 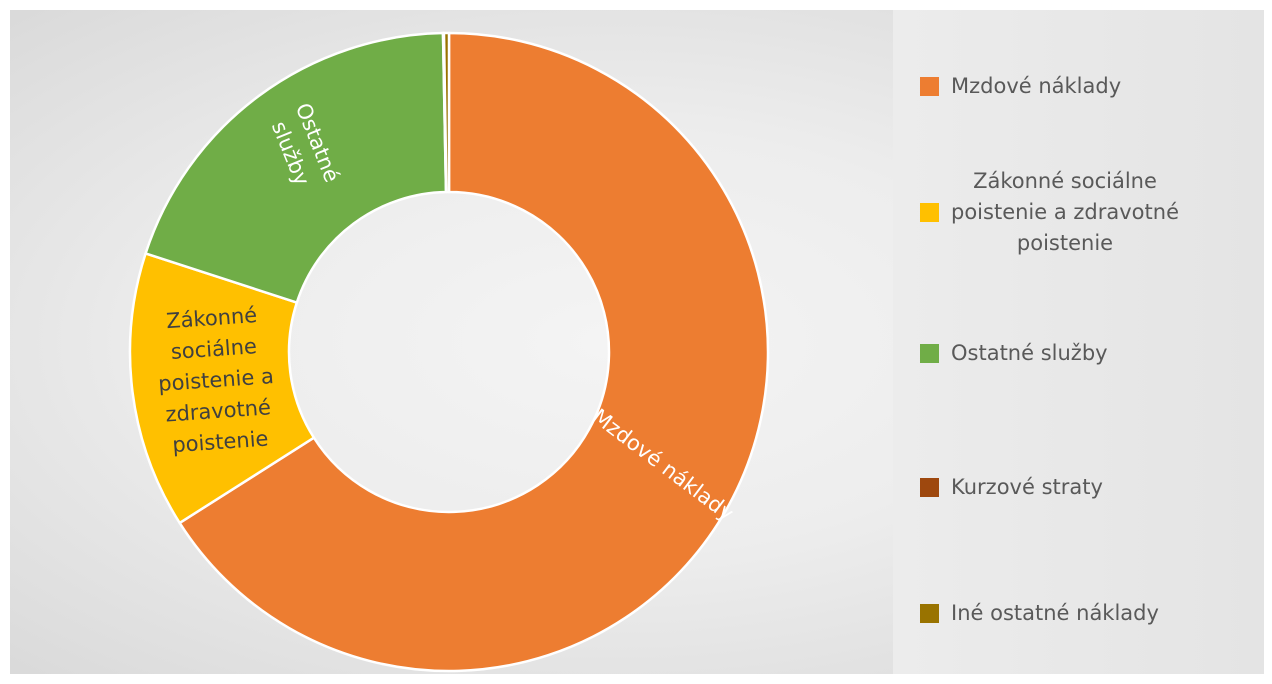 What do you see at coordinates (929, 613) in the screenshot?
I see `legend-swatch-ine-ostatne-naklady` at bounding box center [929, 613].